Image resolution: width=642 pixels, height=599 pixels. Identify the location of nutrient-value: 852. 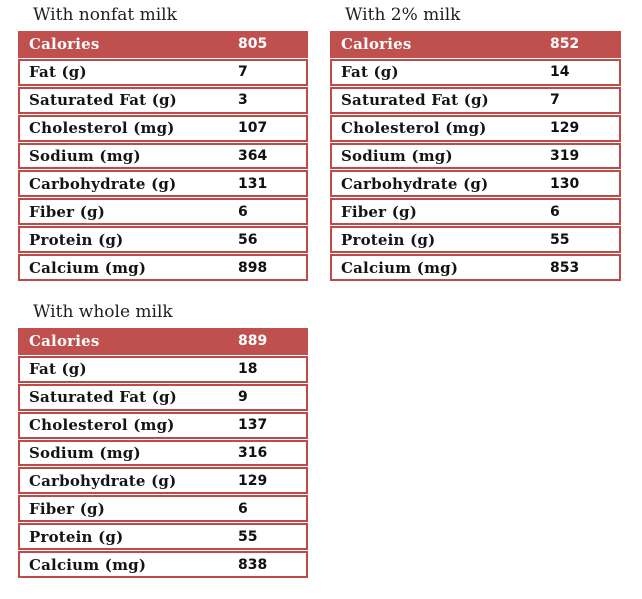
(565, 44).